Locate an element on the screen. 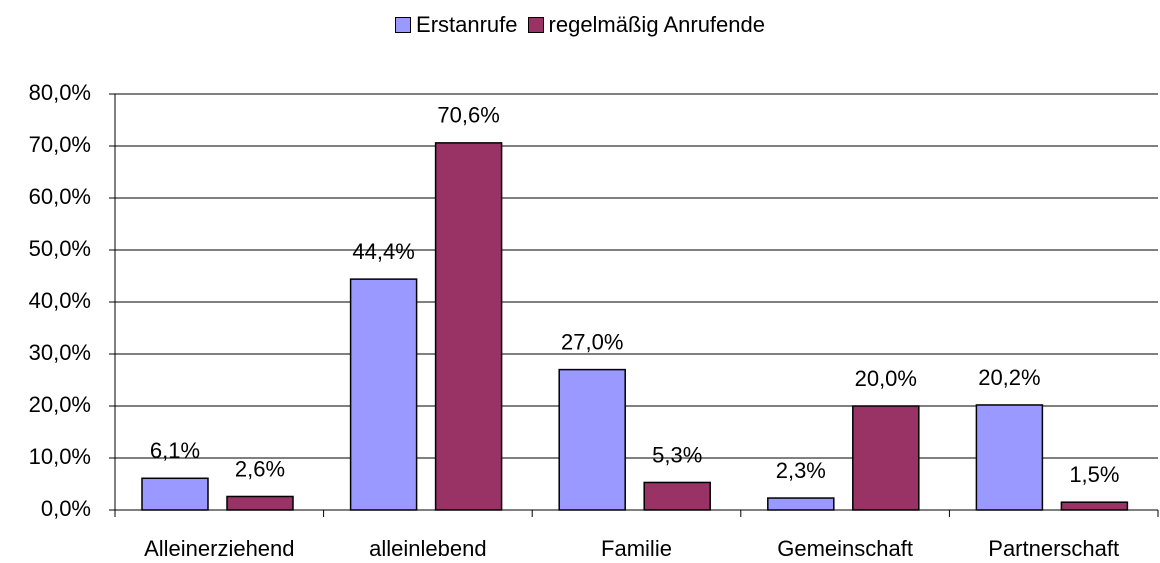 The width and height of the screenshot is (1160, 563). value-label: 2,3% is located at coordinates (801, 470).